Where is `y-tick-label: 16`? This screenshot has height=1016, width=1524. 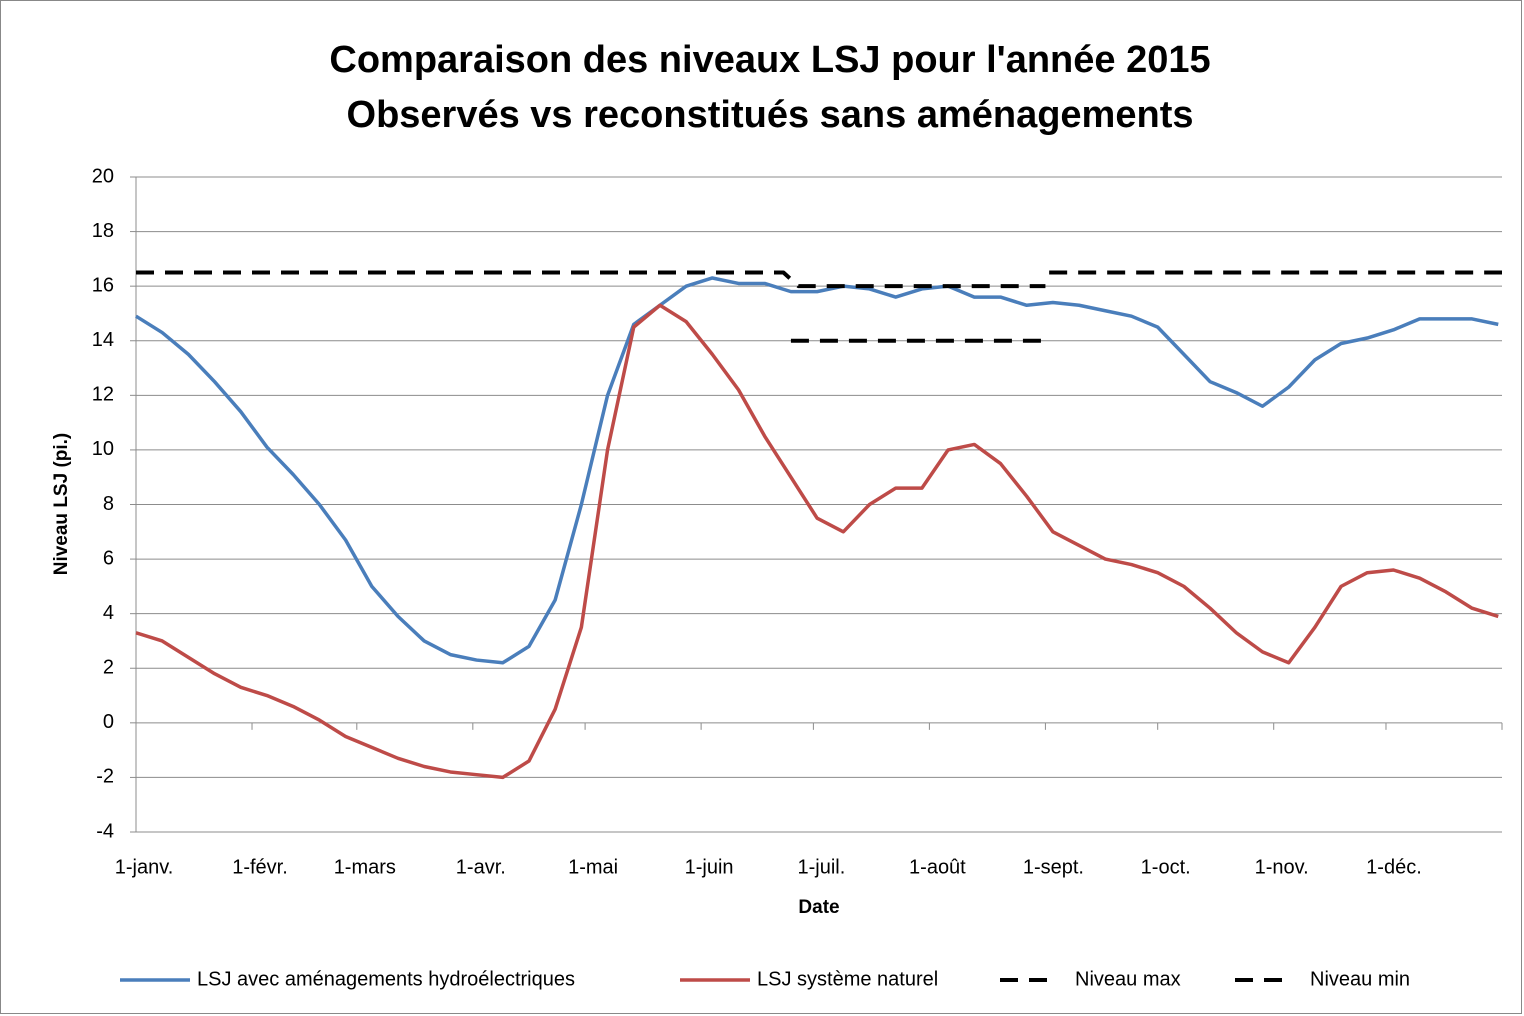 y-tick-label: 16 is located at coordinates (103, 285).